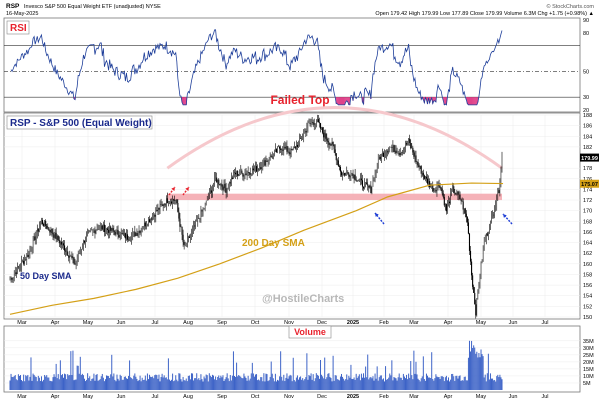 The width and height of the screenshot is (600, 400). I want to click on vol-x-tick-13: Apr, so click(448, 397).